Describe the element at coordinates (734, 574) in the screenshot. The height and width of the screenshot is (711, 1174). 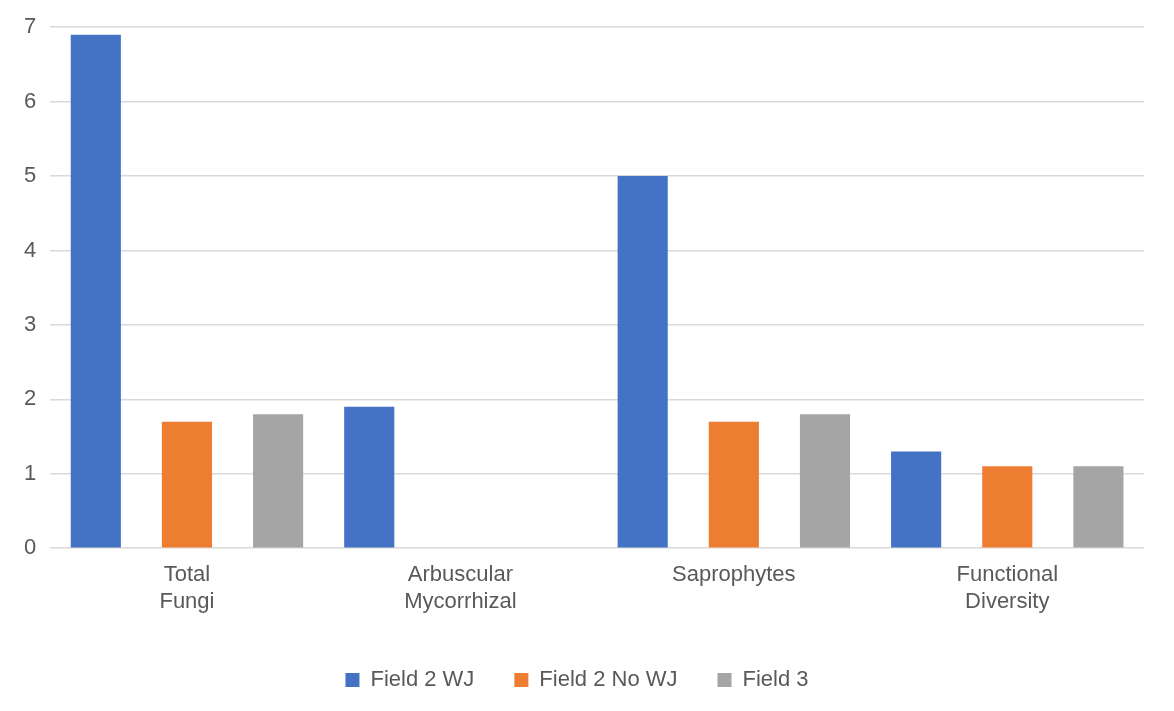
I see `x-tick-label: Saprophytes` at that location.